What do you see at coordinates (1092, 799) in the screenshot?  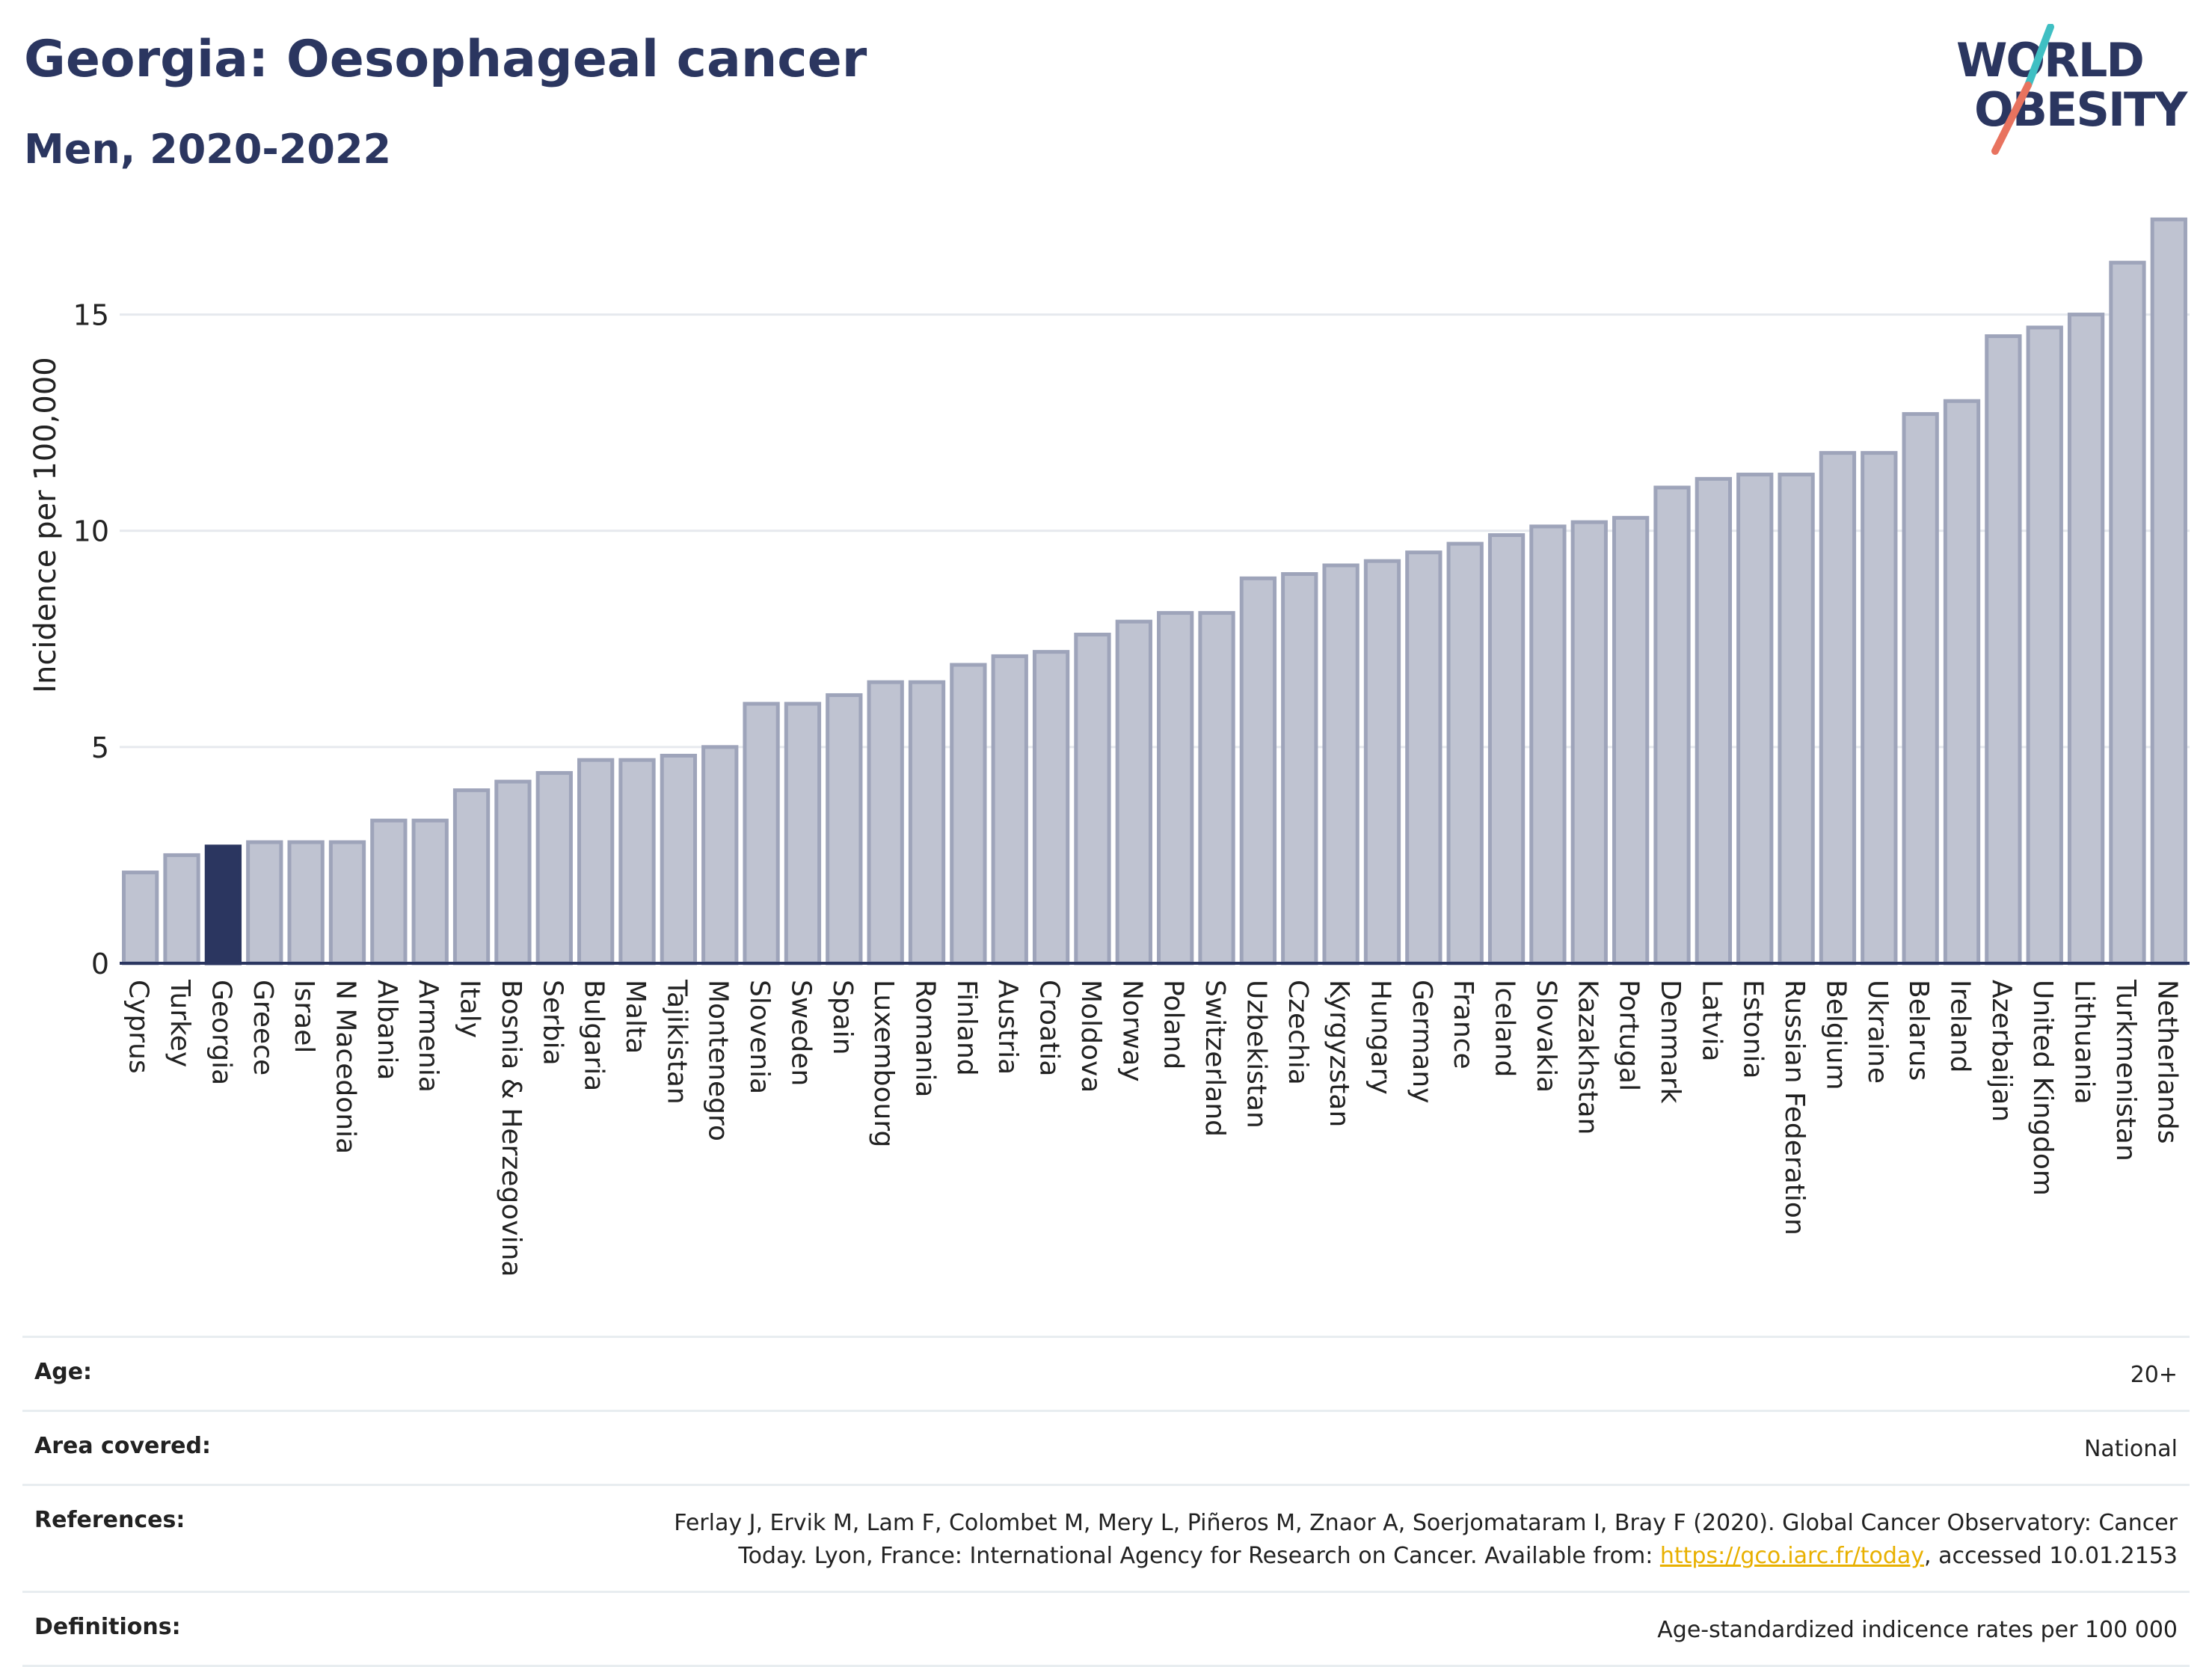 I see `bar-moldova` at bounding box center [1092, 799].